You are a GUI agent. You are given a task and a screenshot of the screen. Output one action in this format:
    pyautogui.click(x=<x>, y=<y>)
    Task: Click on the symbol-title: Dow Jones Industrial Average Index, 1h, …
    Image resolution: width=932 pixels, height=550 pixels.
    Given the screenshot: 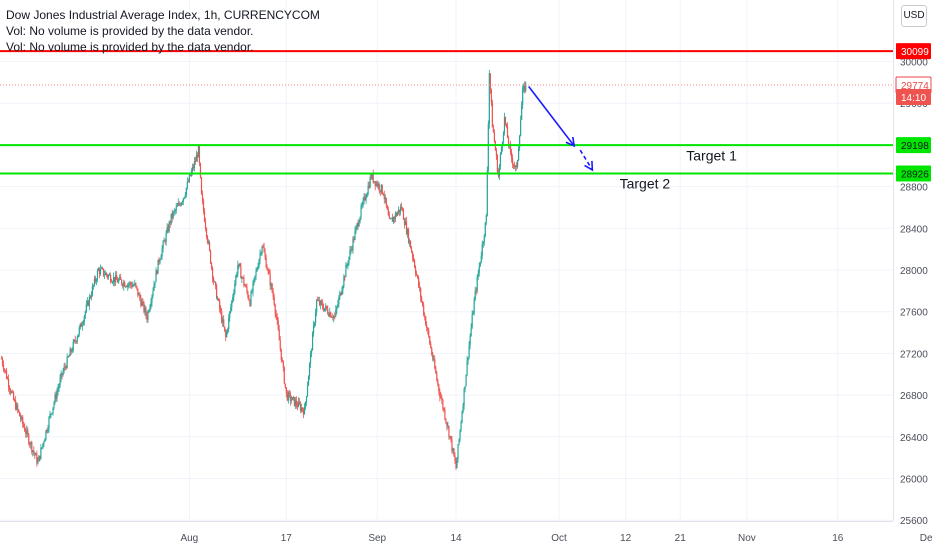 What is the action you would take?
    pyautogui.click(x=163, y=15)
    